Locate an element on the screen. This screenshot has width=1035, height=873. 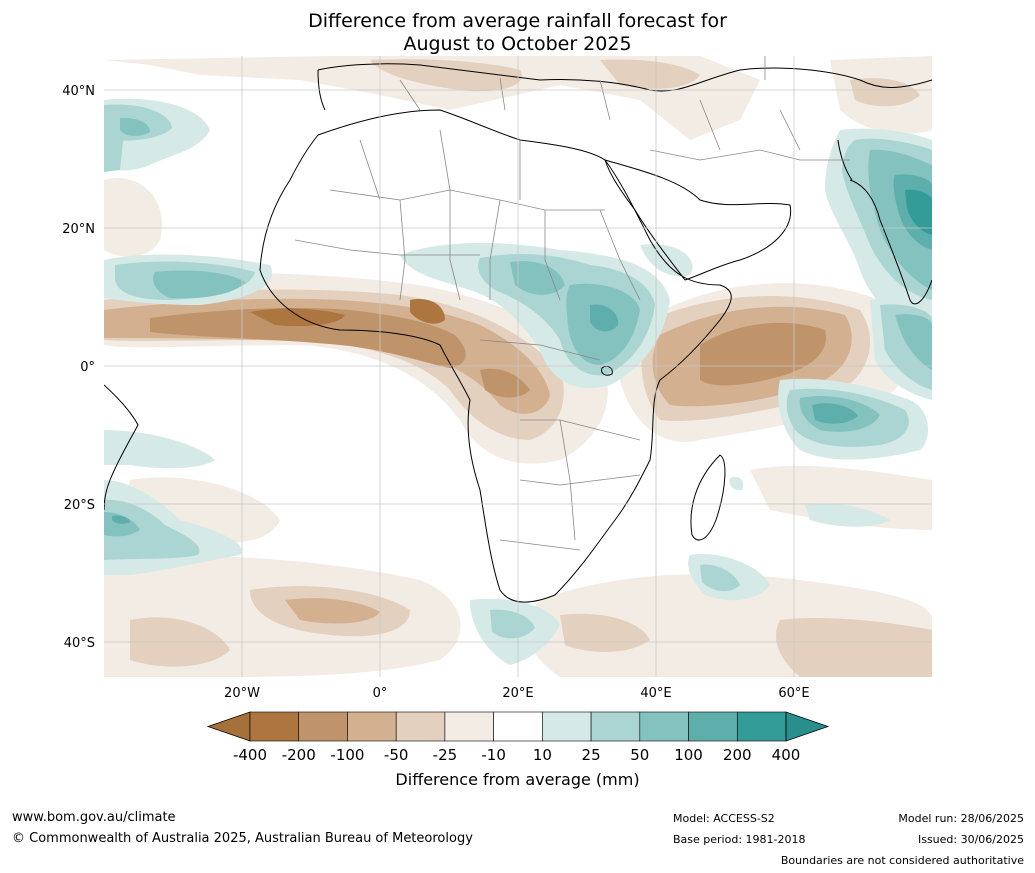
lat-axis: 40°N 20°N 0° 20°S 40°S is located at coordinates (78, 367).